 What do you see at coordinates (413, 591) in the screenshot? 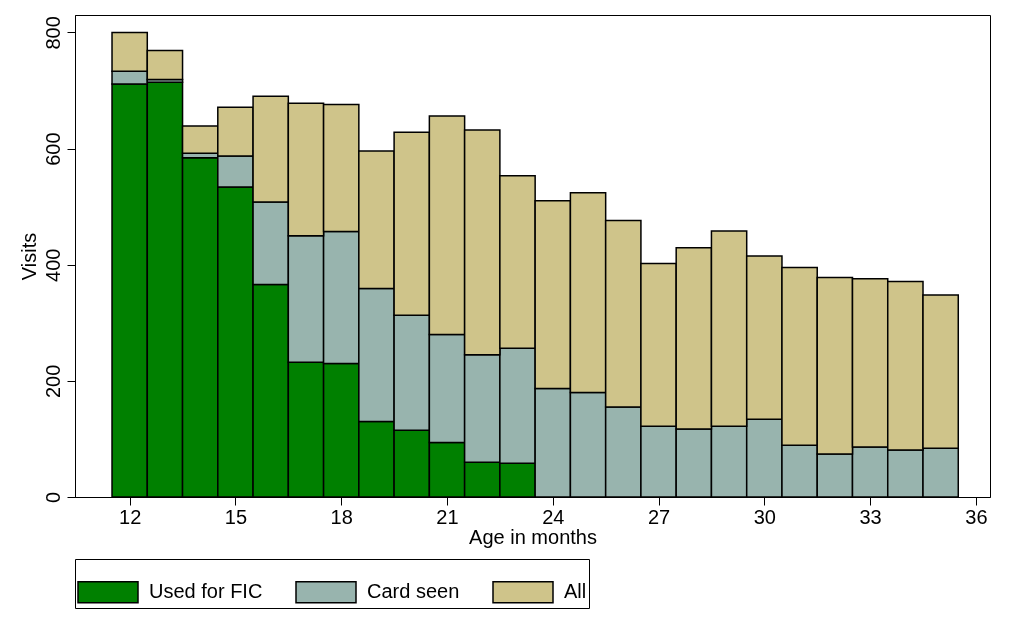
I see `legend-label: Card seen` at bounding box center [413, 591].